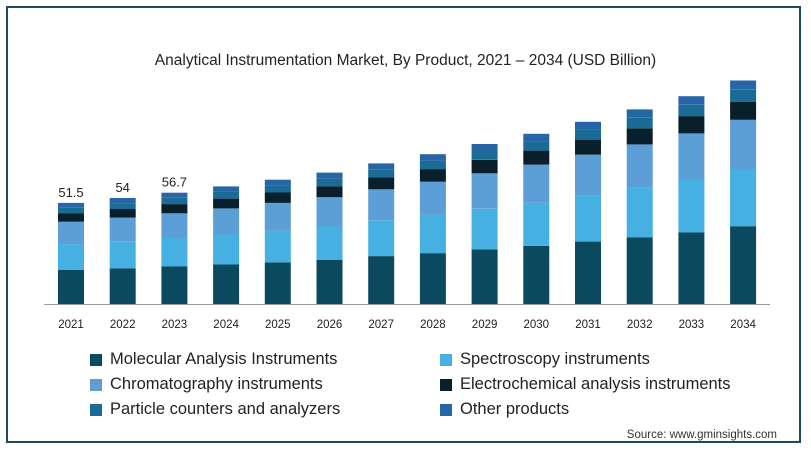 This screenshot has height=451, width=811. Describe the element at coordinates (691, 110) in the screenshot. I see `bar-segment-2033-s4` at that location.